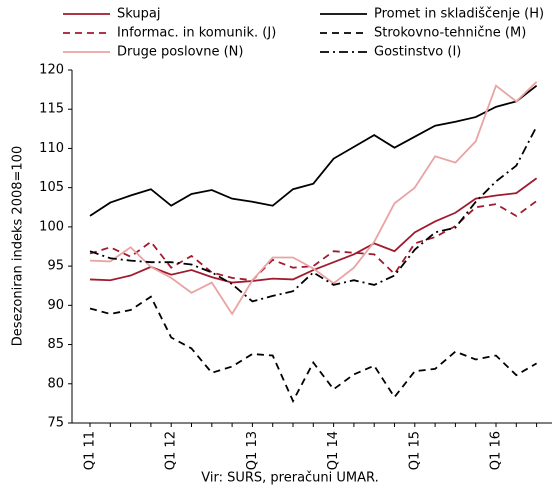 The image size is (559, 489). What do you see at coordinates (138, 14) in the screenshot?
I see `legend-label: Skupaj` at bounding box center [138, 14].